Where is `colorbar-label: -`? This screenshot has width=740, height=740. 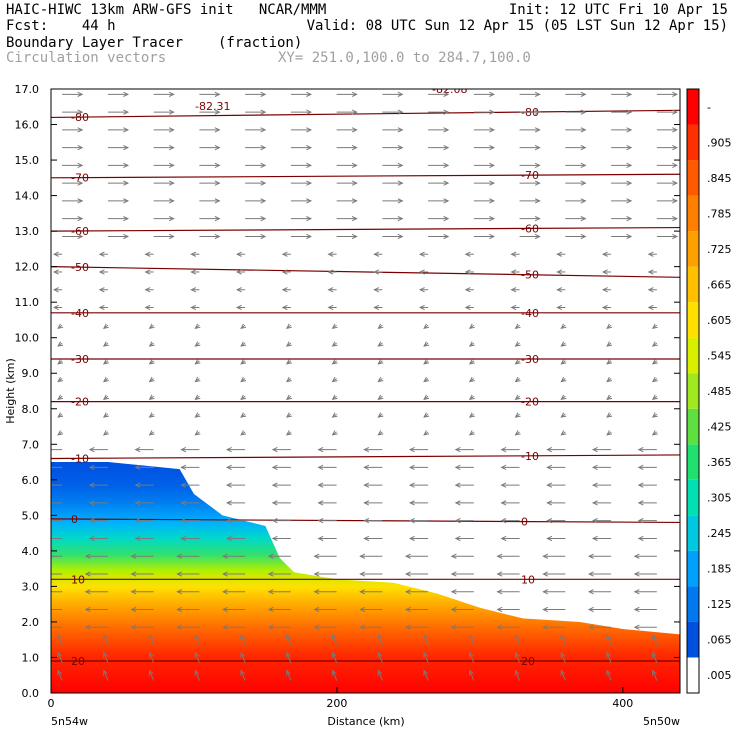 colorbar-label: - is located at coordinates (709, 107).